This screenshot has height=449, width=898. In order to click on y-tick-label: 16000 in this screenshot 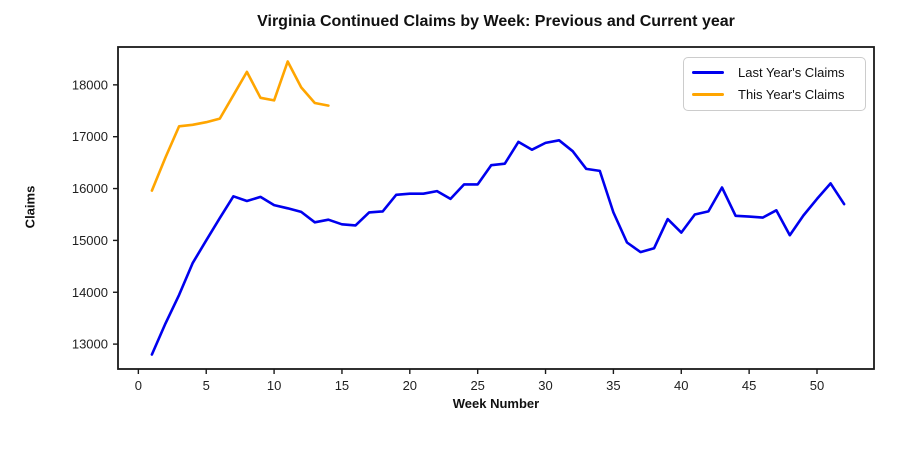, I will do `click(90, 188)`.